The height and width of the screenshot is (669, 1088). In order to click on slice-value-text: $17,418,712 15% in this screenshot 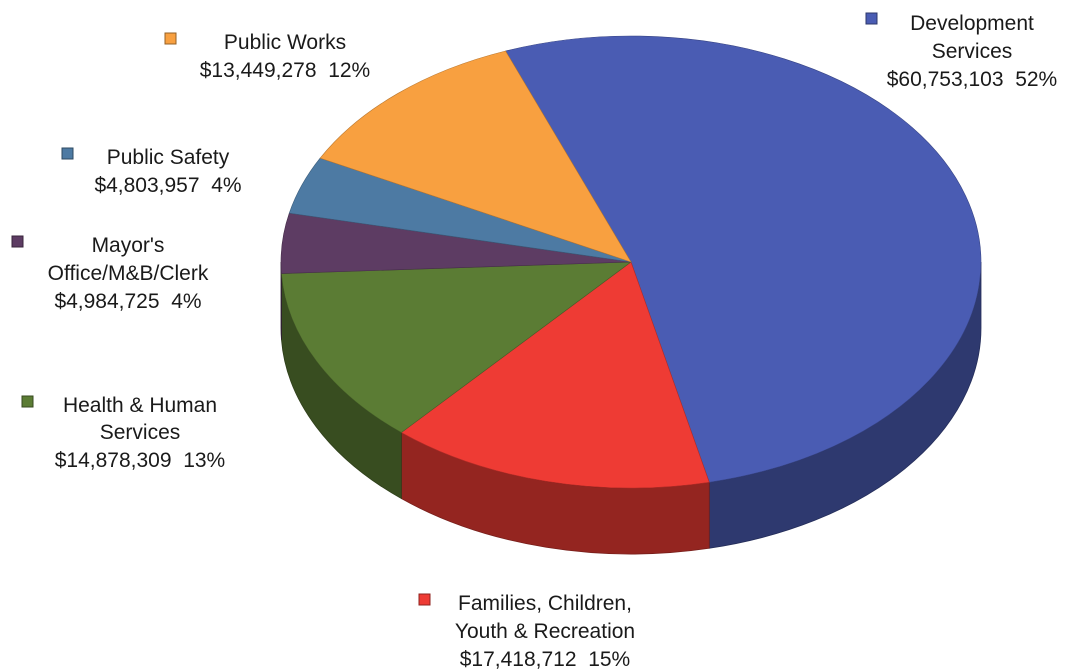, I will do `click(545, 658)`.